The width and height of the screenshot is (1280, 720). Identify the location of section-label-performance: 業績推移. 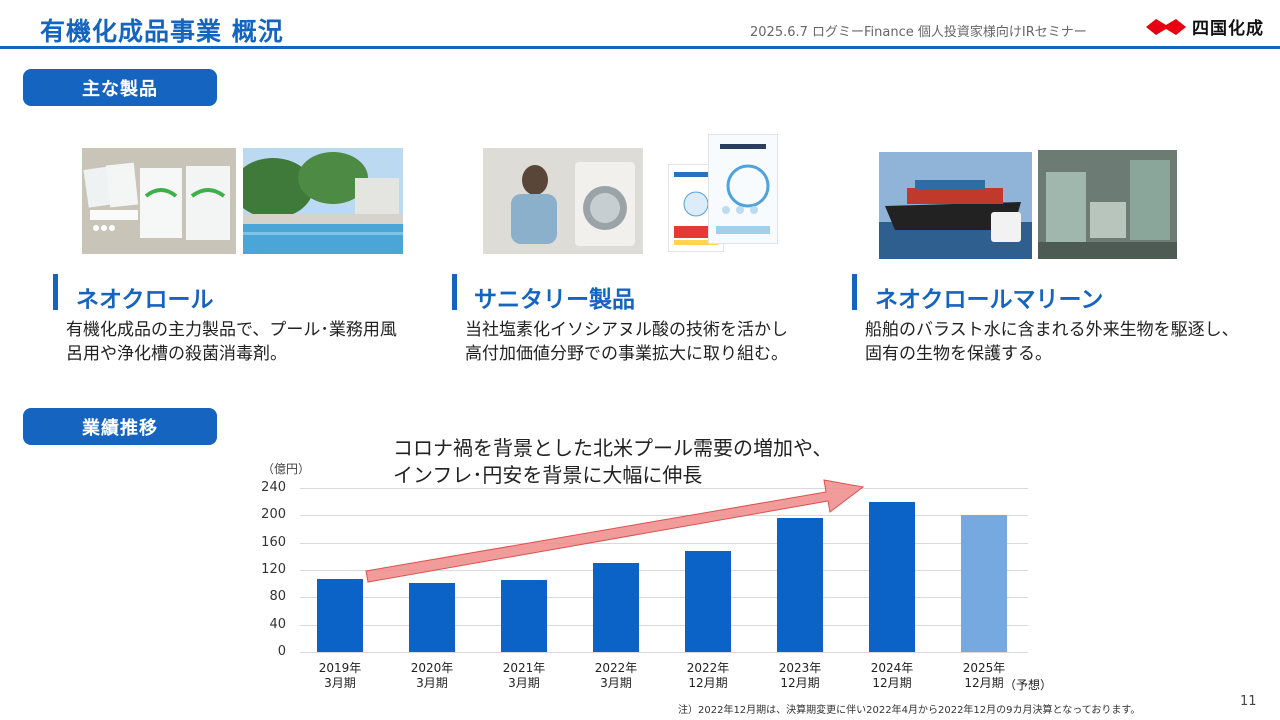
(120, 426).